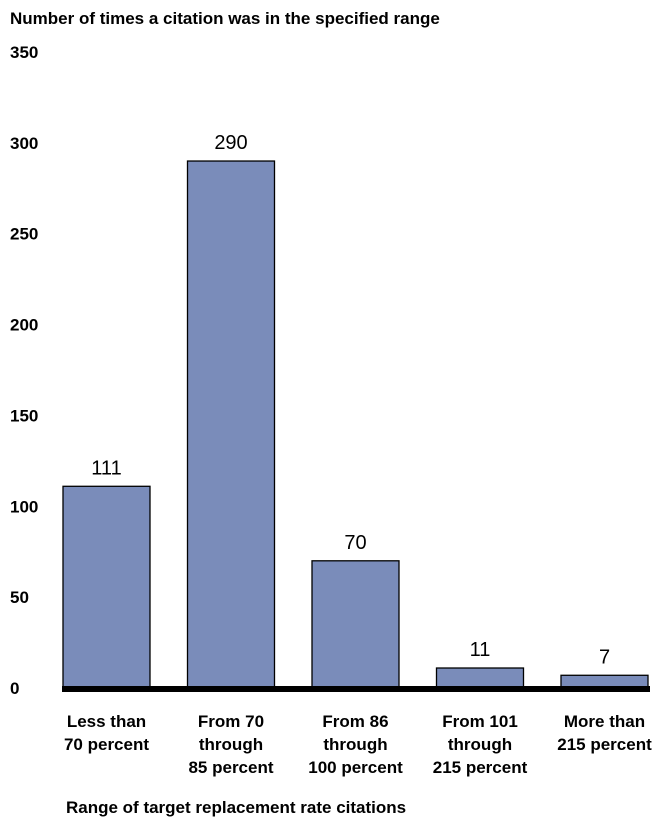 The height and width of the screenshot is (819, 662). Describe the element at coordinates (355, 767) in the screenshot. I see `category-label-line: 100 percent` at that location.